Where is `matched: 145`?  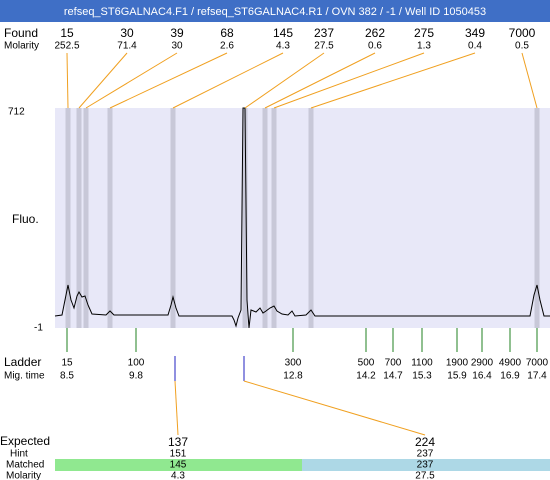 matched: 145 is located at coordinates (178, 465).